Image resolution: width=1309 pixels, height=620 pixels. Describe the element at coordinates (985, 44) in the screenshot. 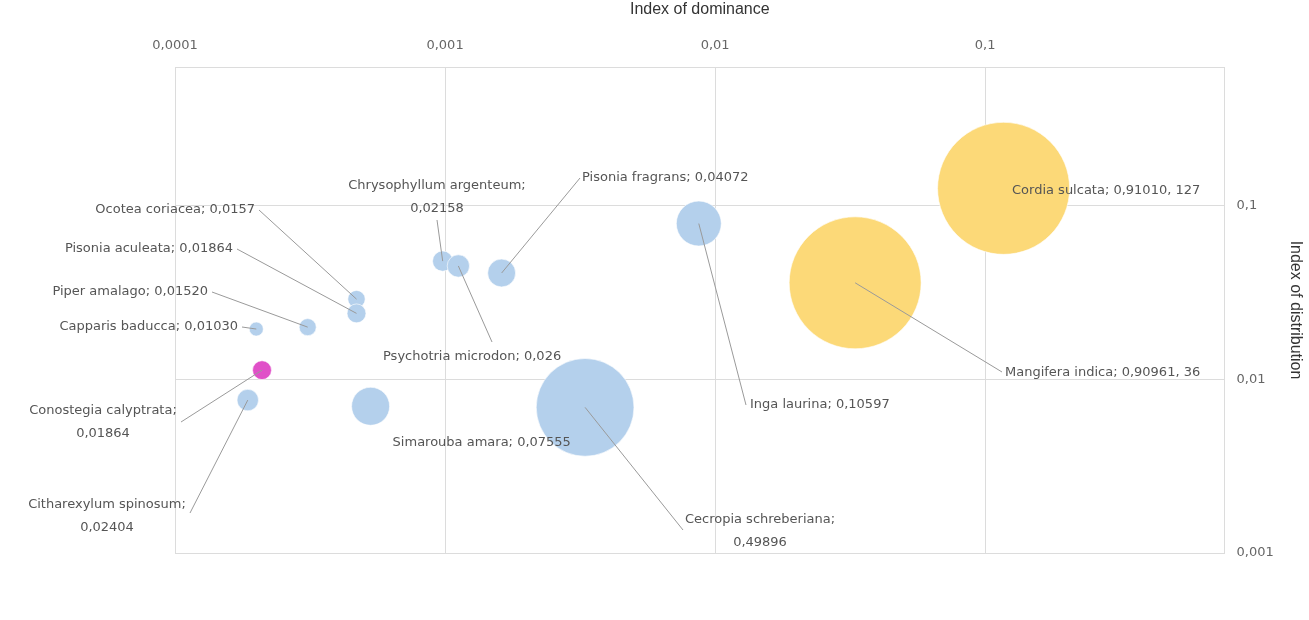

I see `x-tick-label: 0,1` at that location.